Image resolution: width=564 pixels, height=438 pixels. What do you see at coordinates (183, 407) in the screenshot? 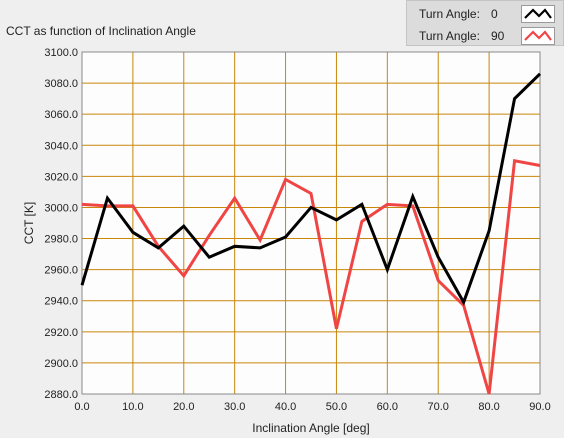
I see `x-tick-label: 20.0` at bounding box center [183, 407].